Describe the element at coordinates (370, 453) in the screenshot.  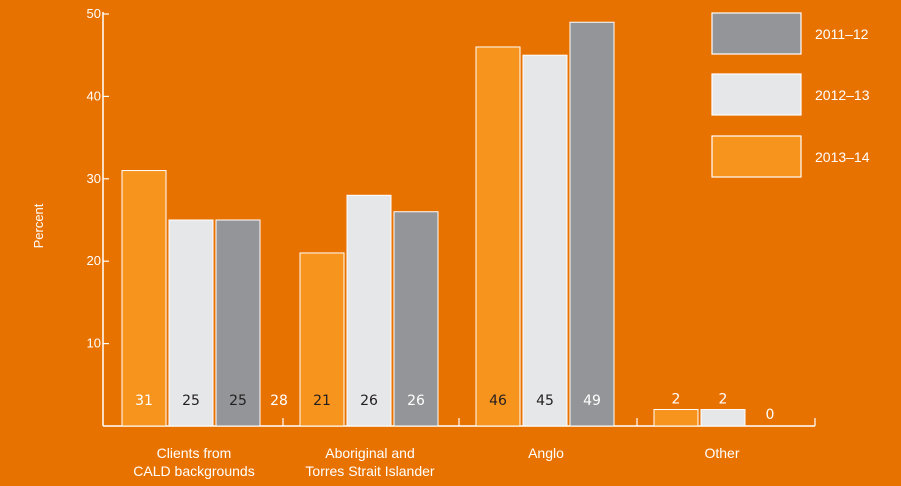
I see `category-label: Aboriginal and` at that location.